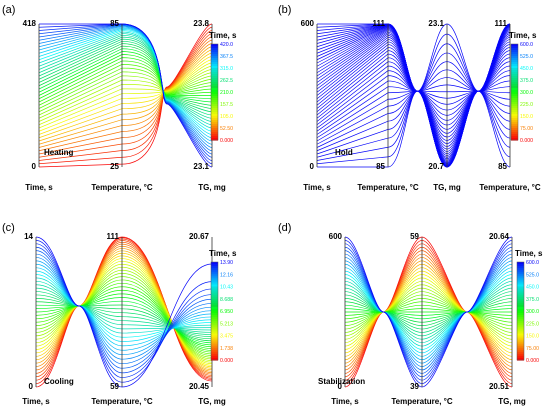 The height and width of the screenshot is (413, 550). I want to click on axis-top-tick: 85, so click(114, 23).